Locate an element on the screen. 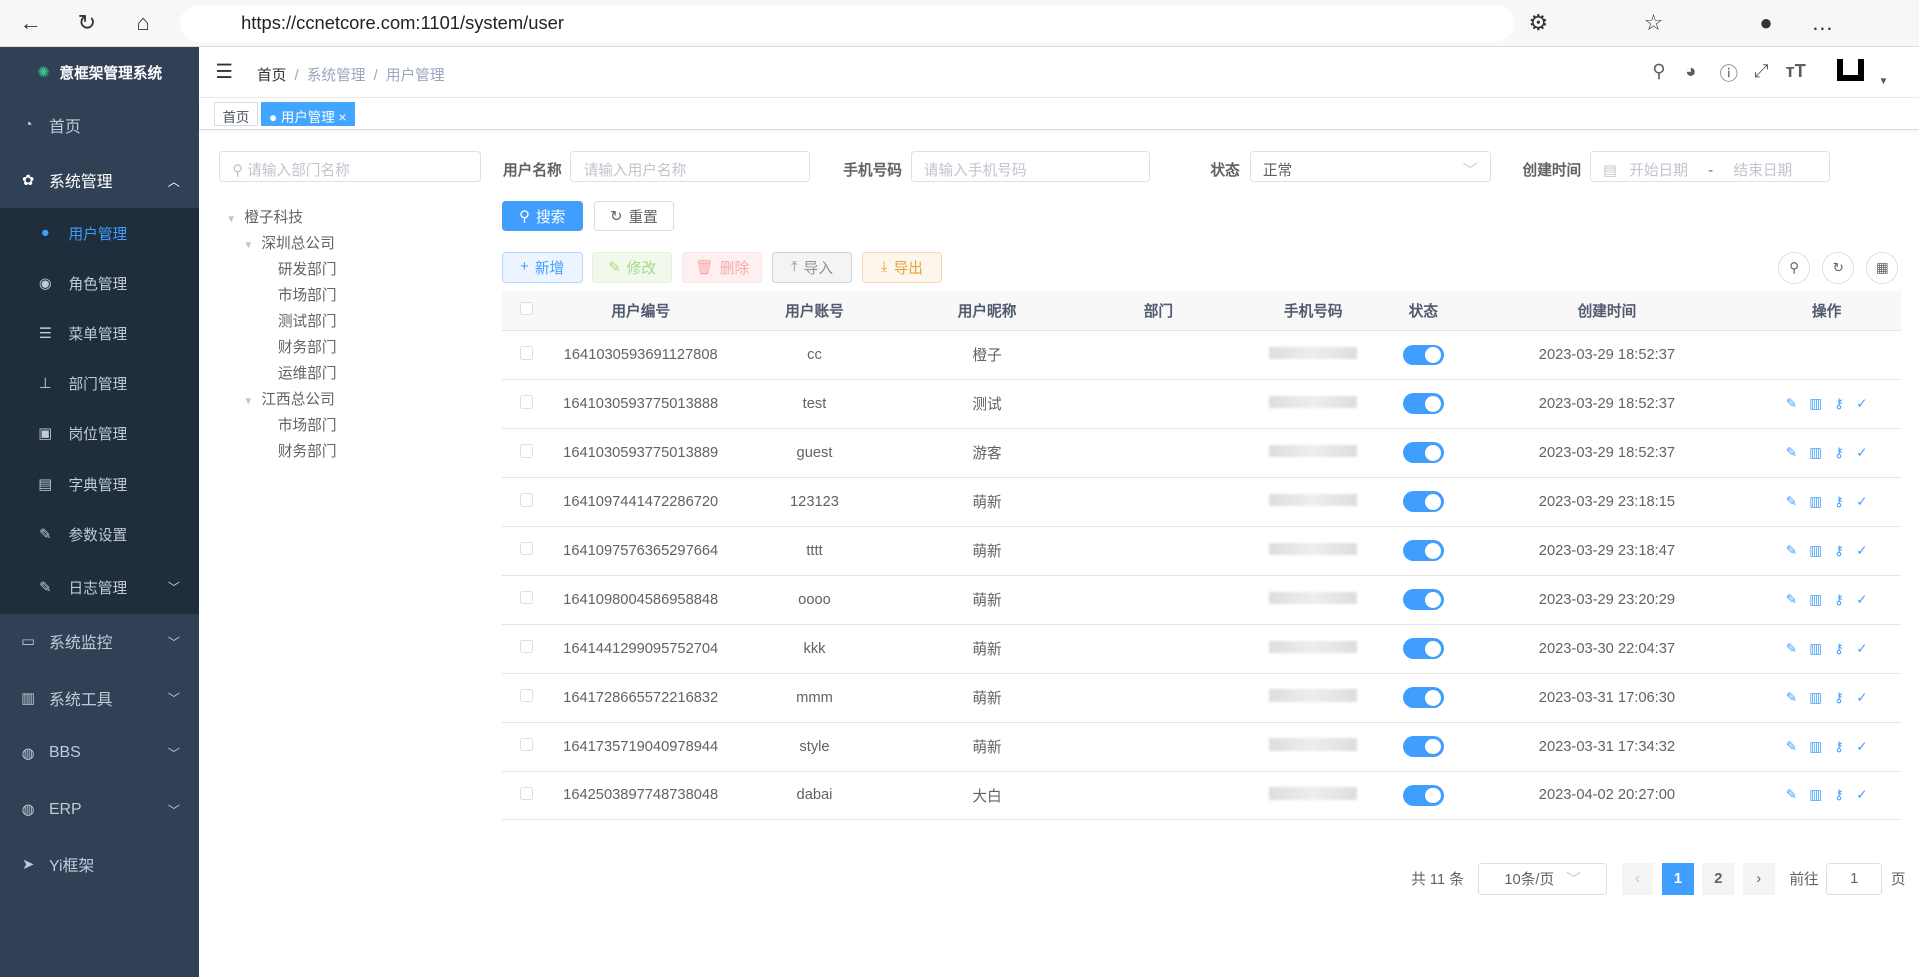 This screenshot has height=977, width=1919. favorites-icon: ☆ is located at coordinates (1653, 22).